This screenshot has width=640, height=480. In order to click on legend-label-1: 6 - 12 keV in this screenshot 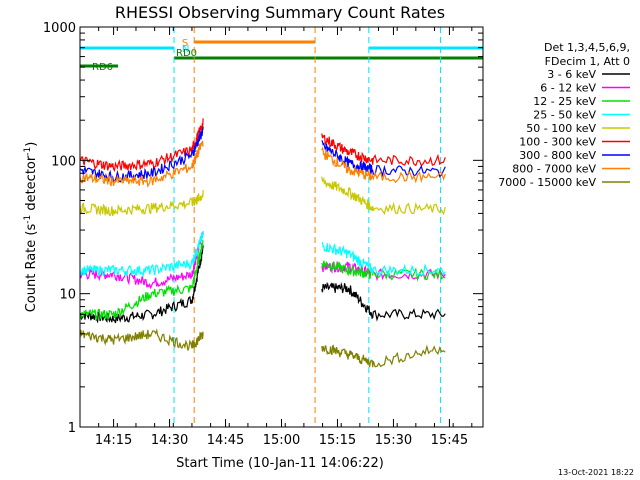, I will do `click(568, 88)`.